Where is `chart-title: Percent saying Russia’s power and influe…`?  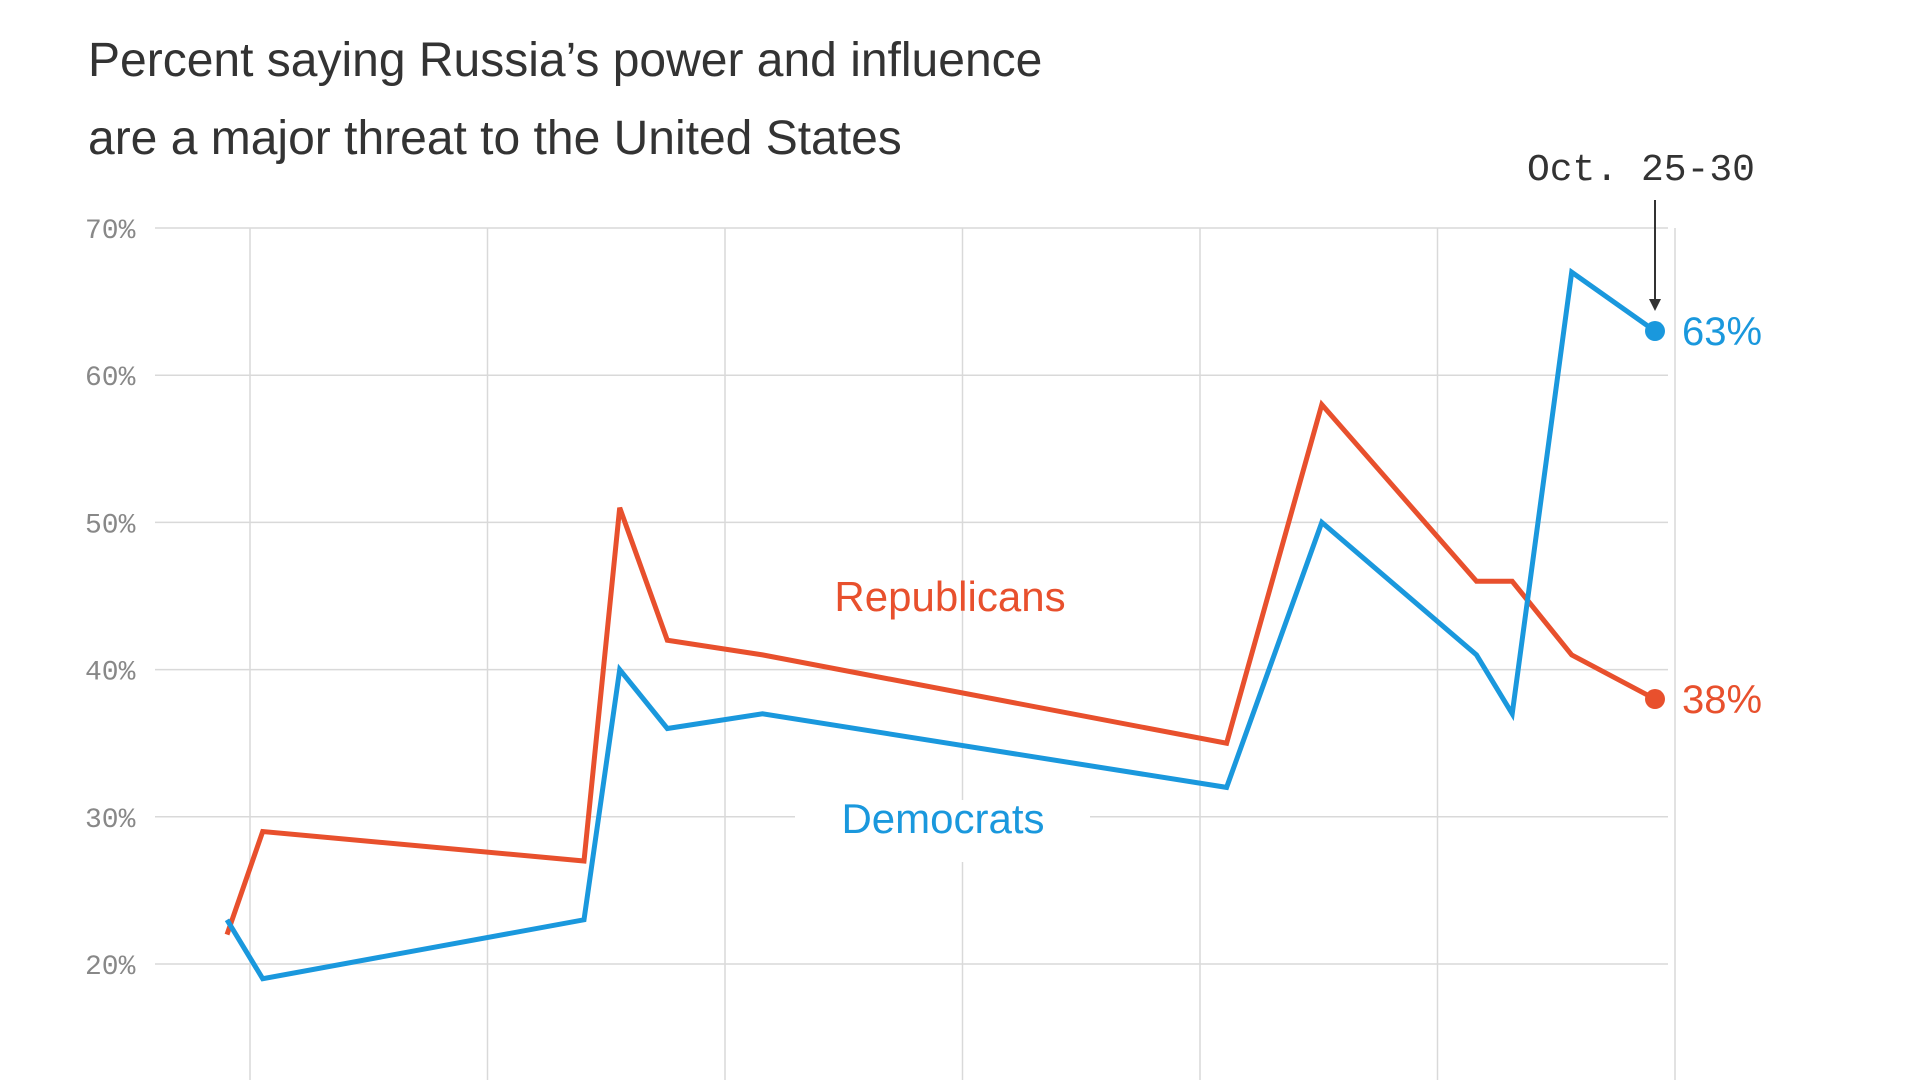 chart-title: Percent saying Russia’s power and influe… is located at coordinates (738, 100).